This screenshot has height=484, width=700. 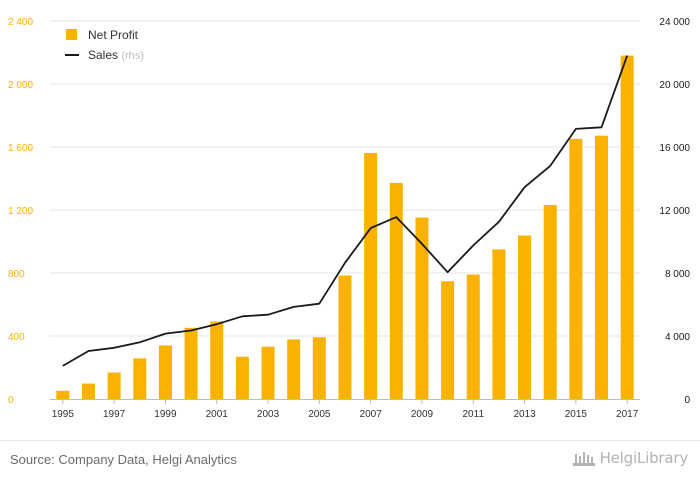 What do you see at coordinates (132, 56) in the screenshot?
I see `legend-sales-rhs-note: (rhs)` at bounding box center [132, 56].